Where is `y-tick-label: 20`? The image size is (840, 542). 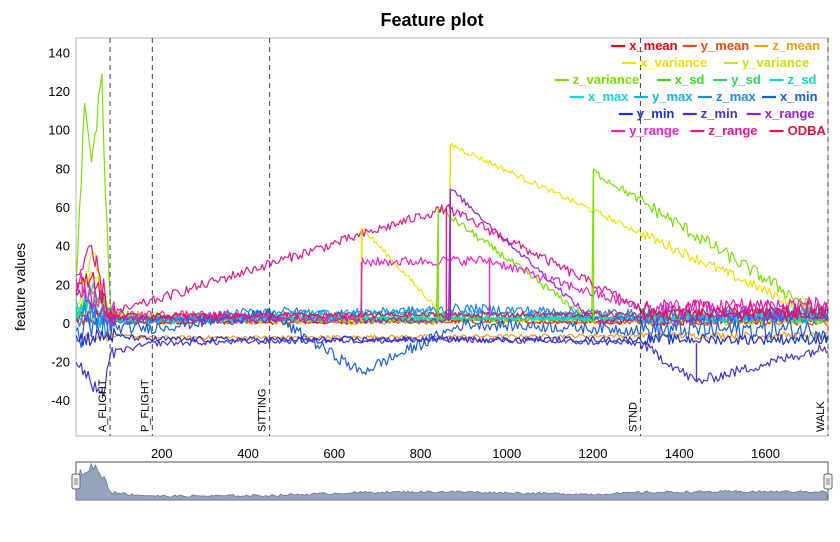 y-tick-label: 20 is located at coordinates (63, 284).